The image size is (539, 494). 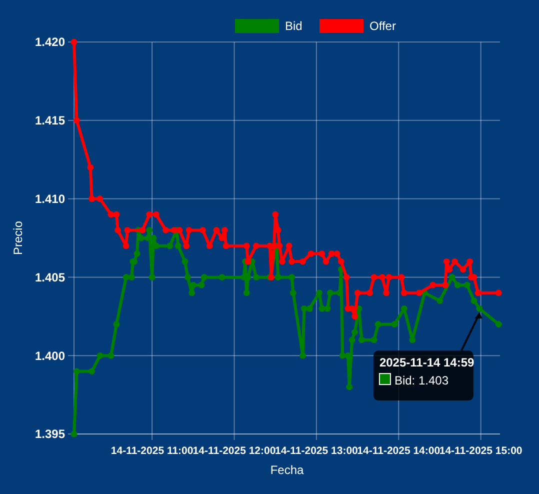 I want to click on annotation: 2025-11-14 14:59 Bid: 1.403, so click(x=427, y=372).